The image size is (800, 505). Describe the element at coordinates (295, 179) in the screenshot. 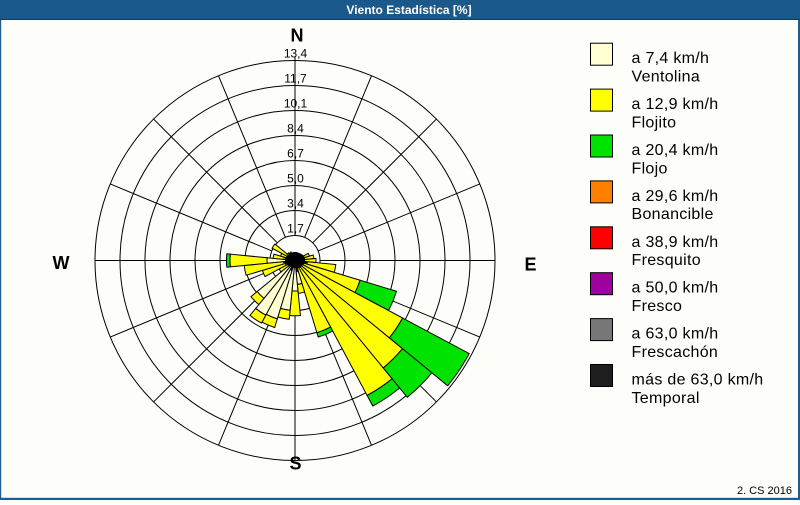

I see `svg-text: 5,0` at that location.